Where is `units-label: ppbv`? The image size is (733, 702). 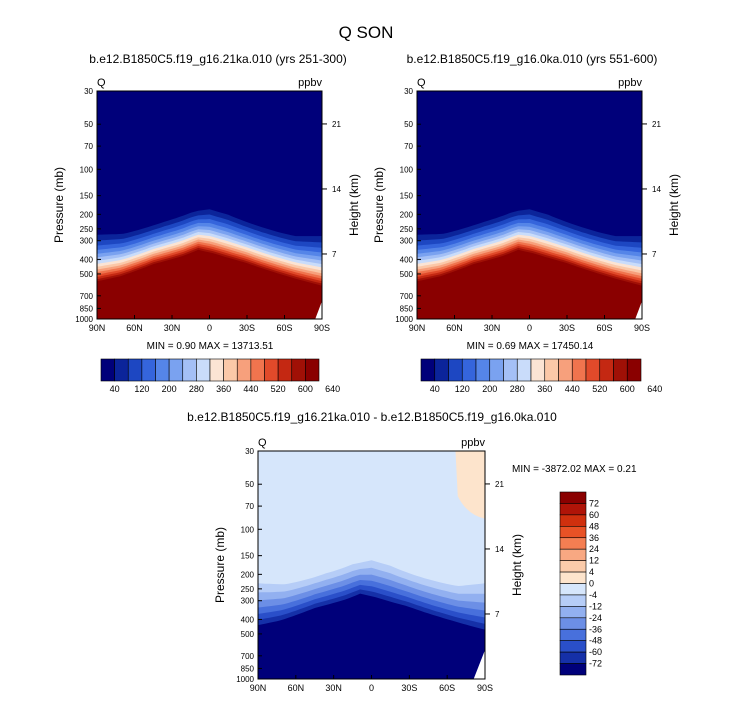
units-label: ppbv is located at coordinates (630, 83).